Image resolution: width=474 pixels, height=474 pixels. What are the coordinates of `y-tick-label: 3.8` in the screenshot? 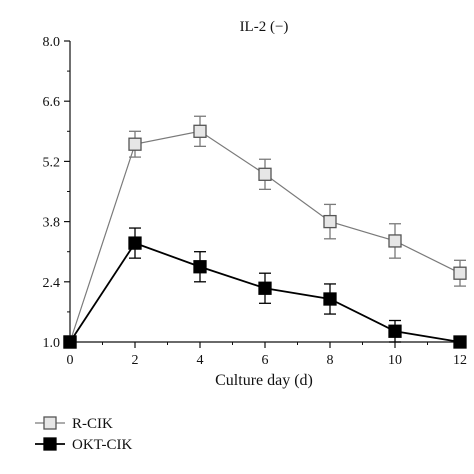 It's located at (52, 223).